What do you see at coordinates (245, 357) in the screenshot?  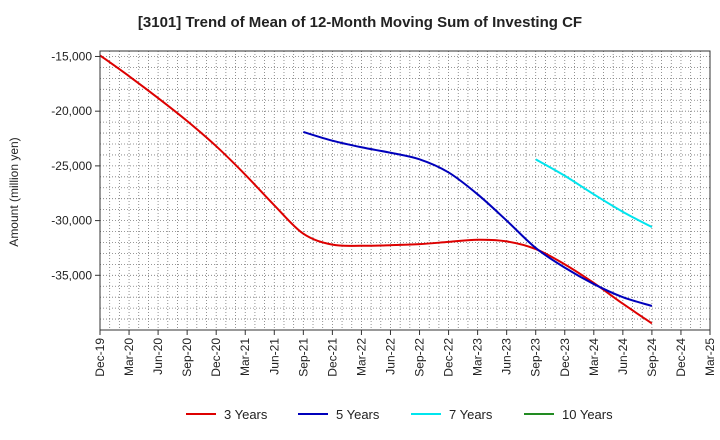 I see `x-tick-label: Mar-21` at bounding box center [245, 357].